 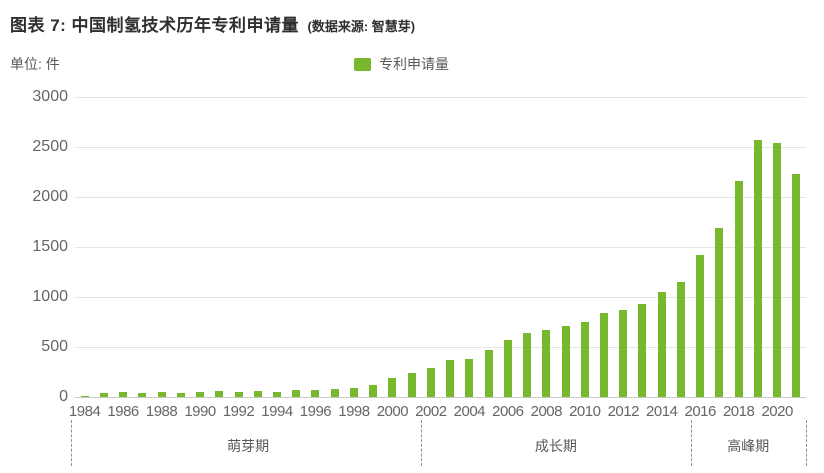 I want to click on bar-1984, so click(x=84, y=396).